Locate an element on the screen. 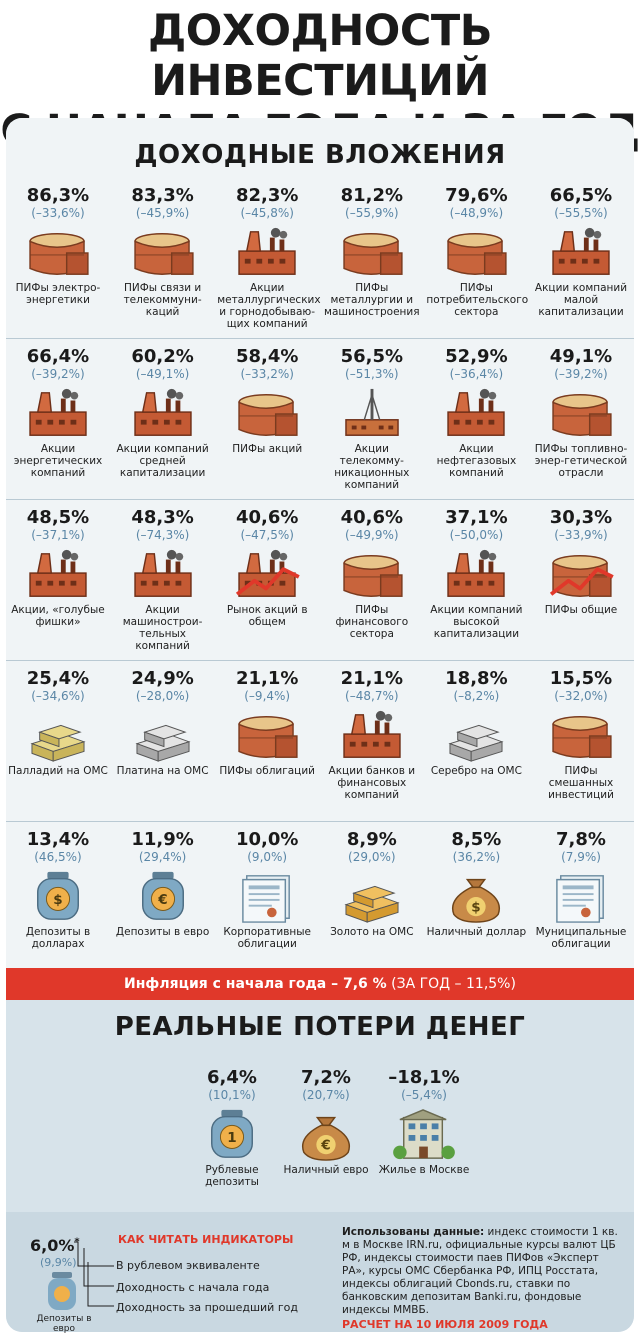 This screenshot has width=640, height=1336. indicator-year-value: (–36,4%) is located at coordinates (476, 374).